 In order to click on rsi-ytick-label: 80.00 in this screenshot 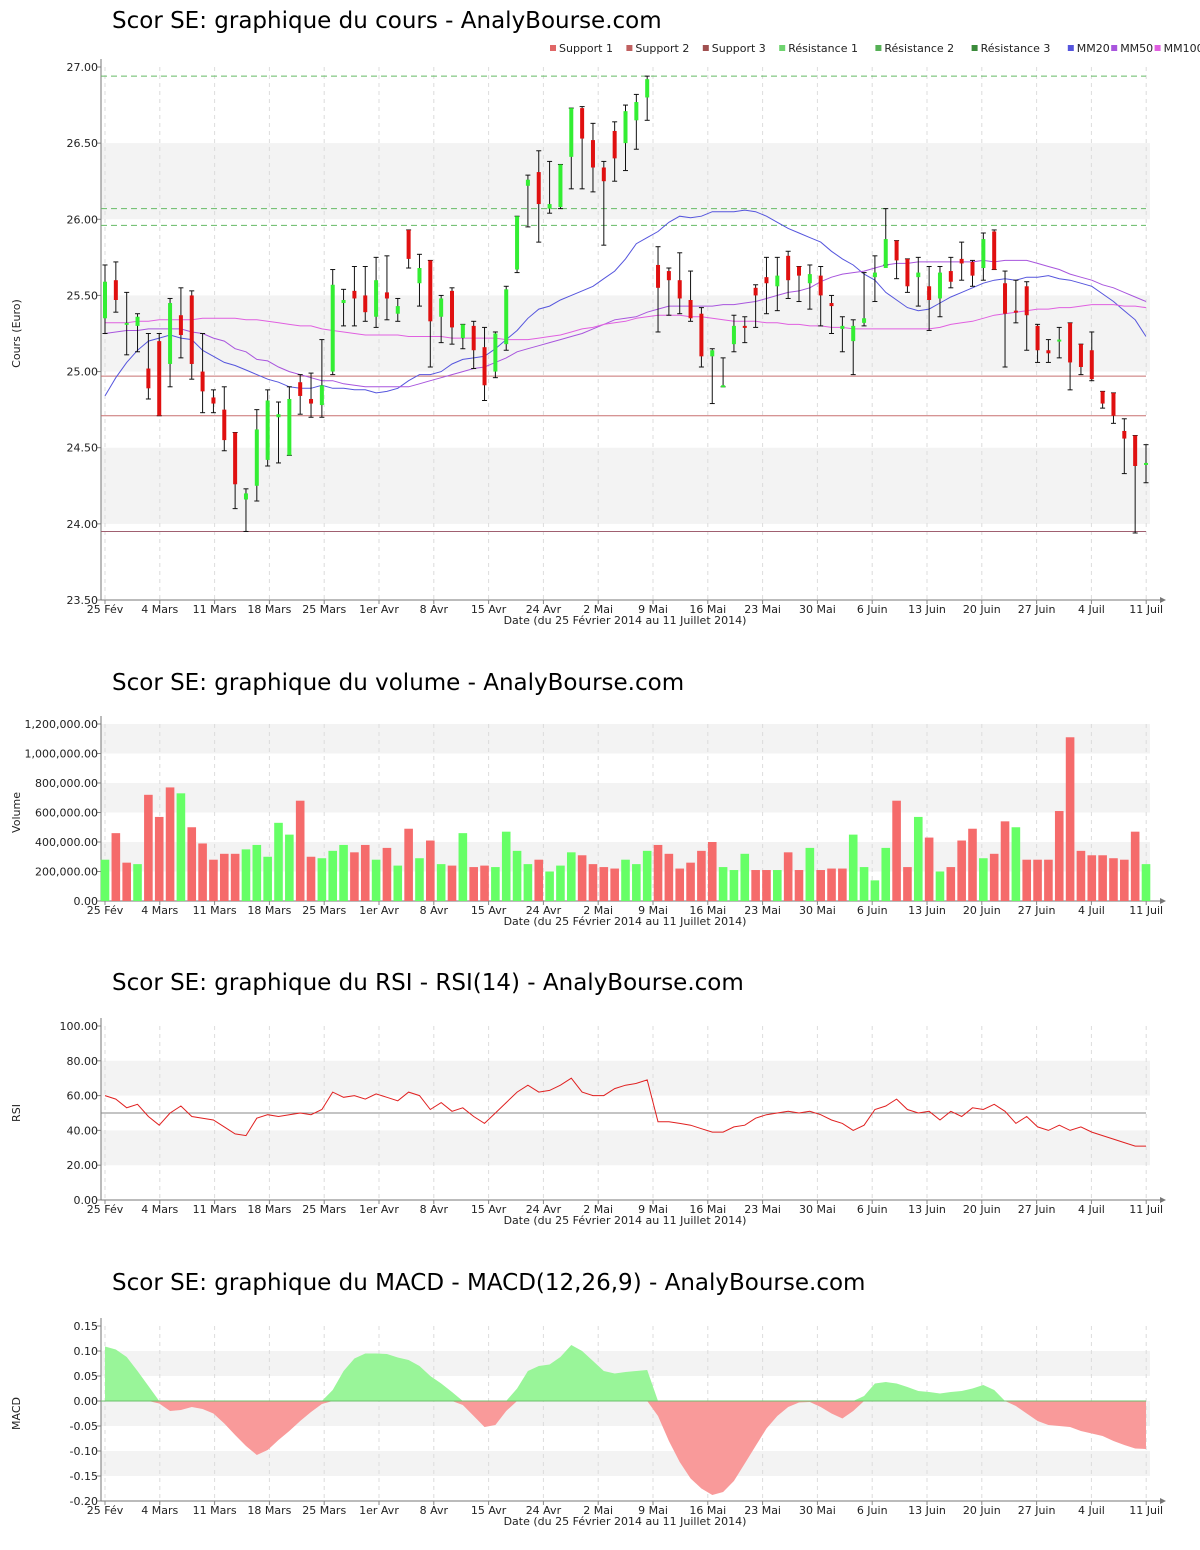, I will do `click(83, 1061)`.